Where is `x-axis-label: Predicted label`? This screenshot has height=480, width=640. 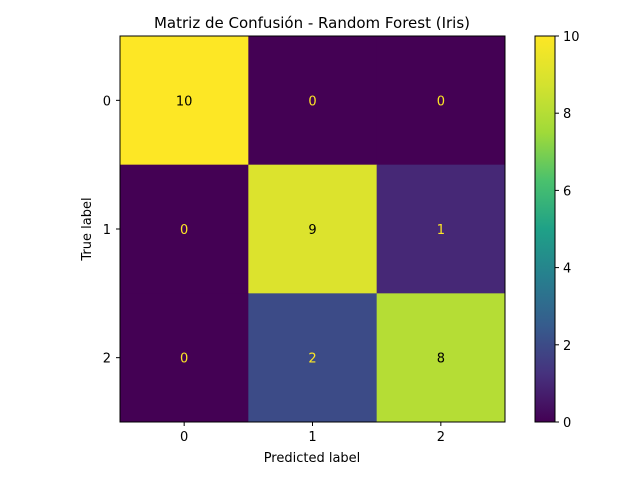 x-axis-label: Predicted label is located at coordinates (312, 458).